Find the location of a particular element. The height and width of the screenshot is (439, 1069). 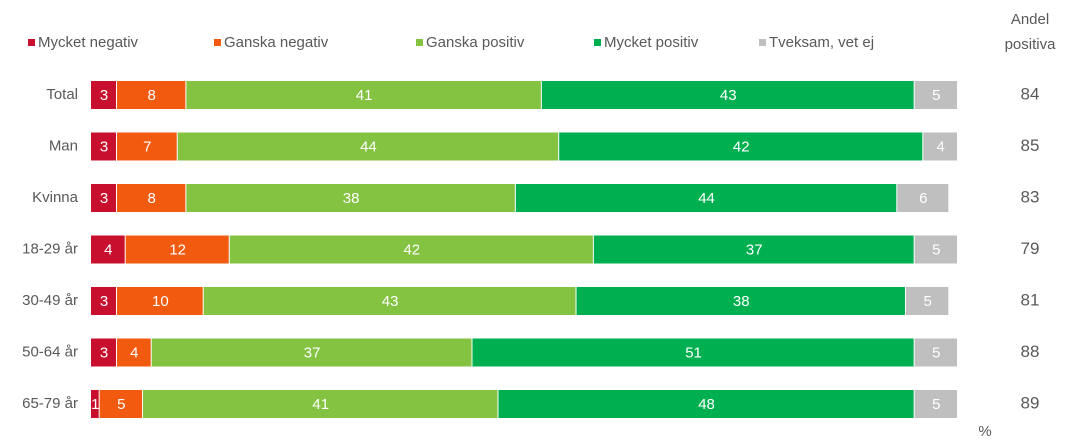

legend-label: Ganska positiv is located at coordinates (475, 42).